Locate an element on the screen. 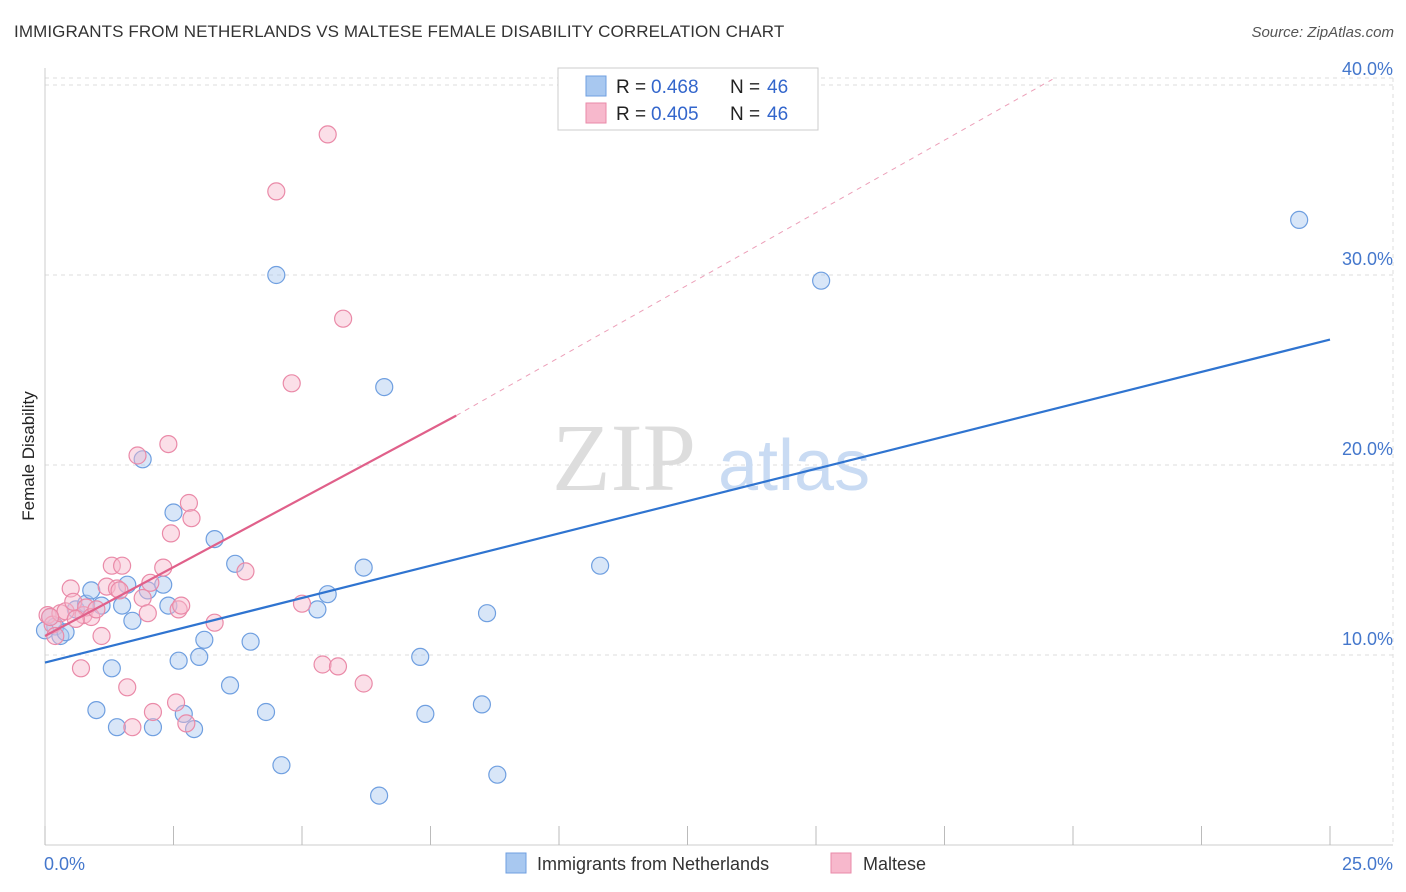 Image resolution: width=1406 pixels, height=892 pixels. bottom-legend: Immigrants from Netherlands Maltese is located at coordinates (715, 863).